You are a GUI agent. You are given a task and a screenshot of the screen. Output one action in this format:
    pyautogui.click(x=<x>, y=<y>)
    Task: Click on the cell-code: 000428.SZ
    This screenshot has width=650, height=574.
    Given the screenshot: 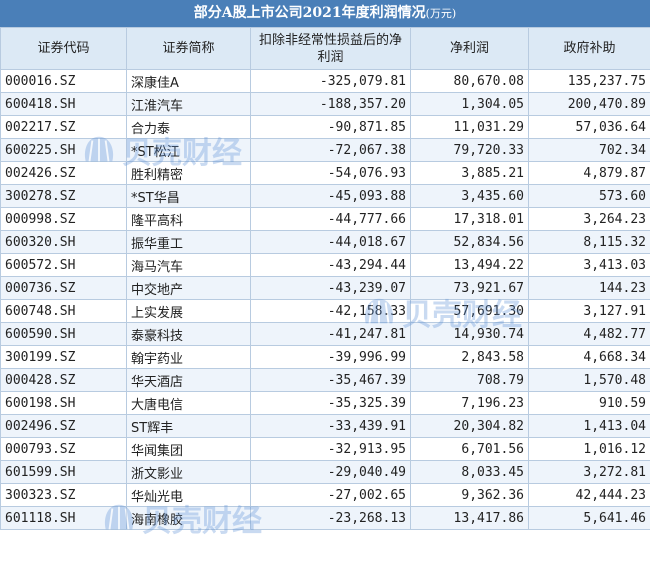 What is the action you would take?
    pyautogui.click(x=63, y=380)
    